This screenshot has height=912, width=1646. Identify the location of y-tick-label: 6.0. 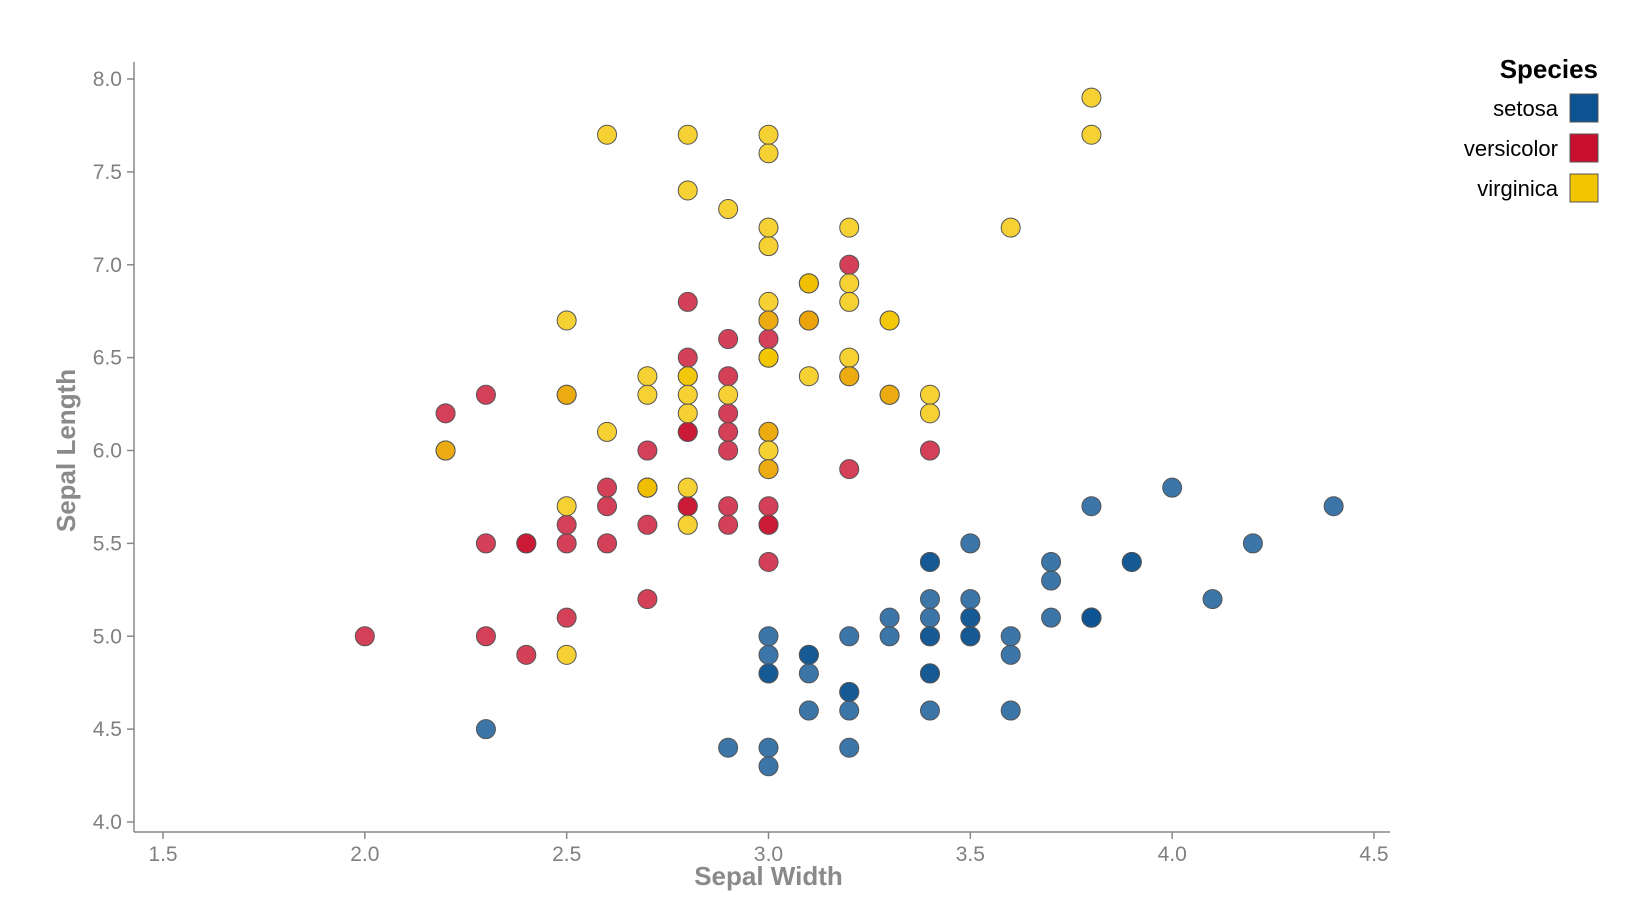
(107, 451).